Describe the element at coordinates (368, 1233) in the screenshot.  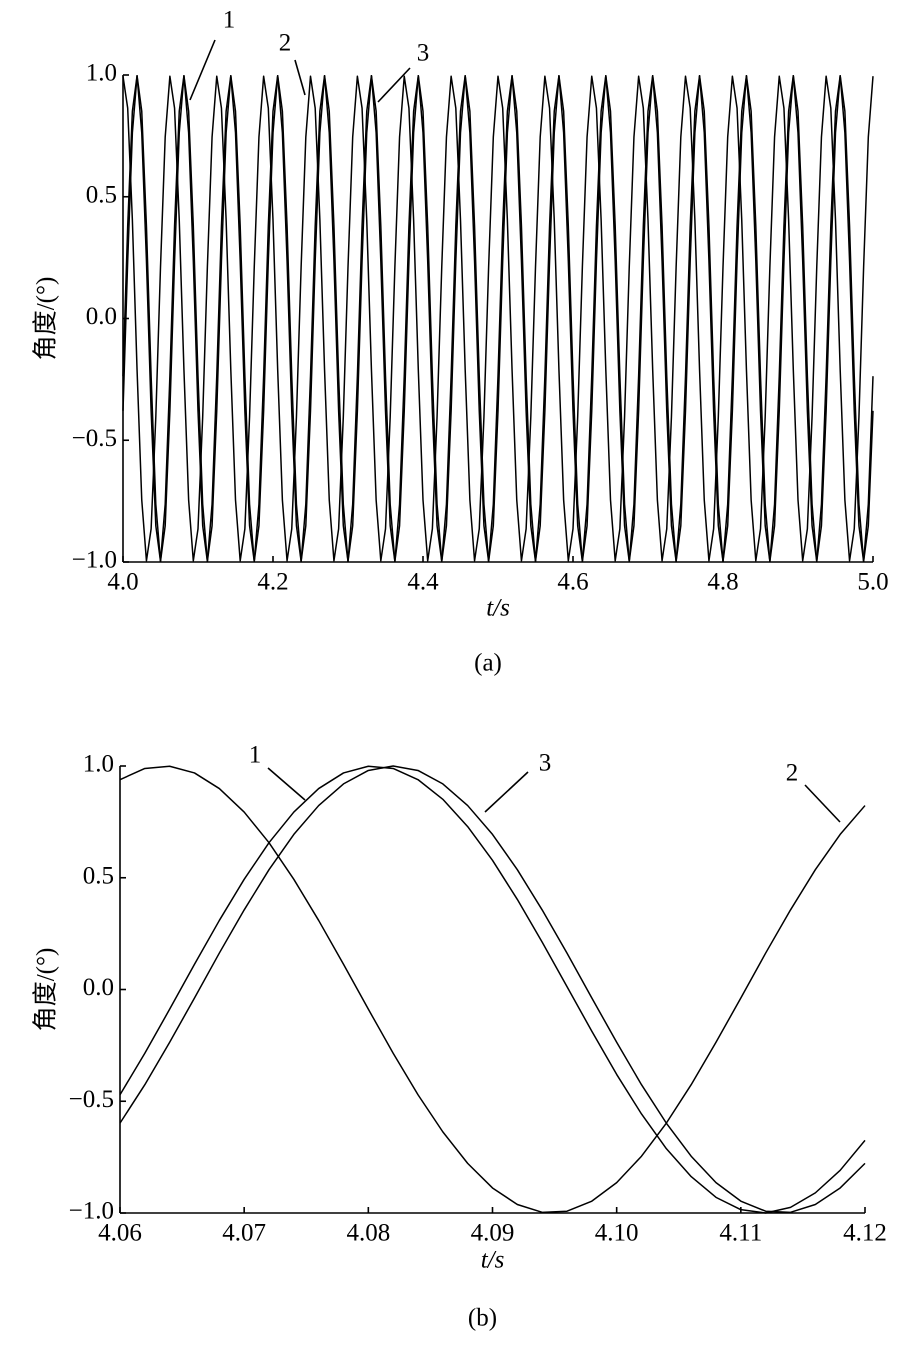
I see `x-tick-label: 4.08` at that location.